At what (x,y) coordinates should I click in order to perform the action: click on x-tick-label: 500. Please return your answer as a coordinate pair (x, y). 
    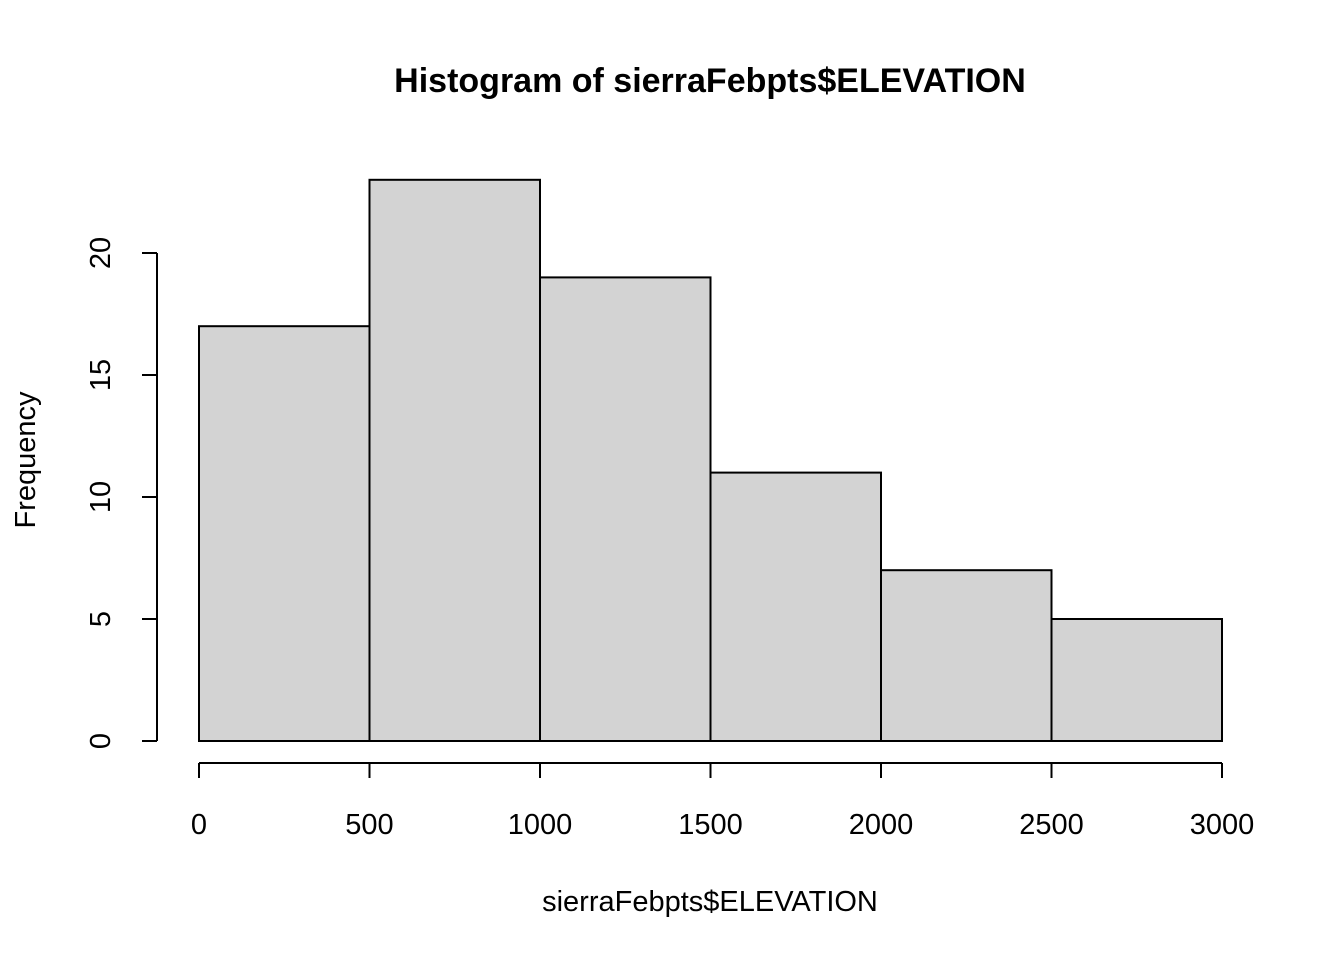
    Looking at the image, I should click on (369, 825).